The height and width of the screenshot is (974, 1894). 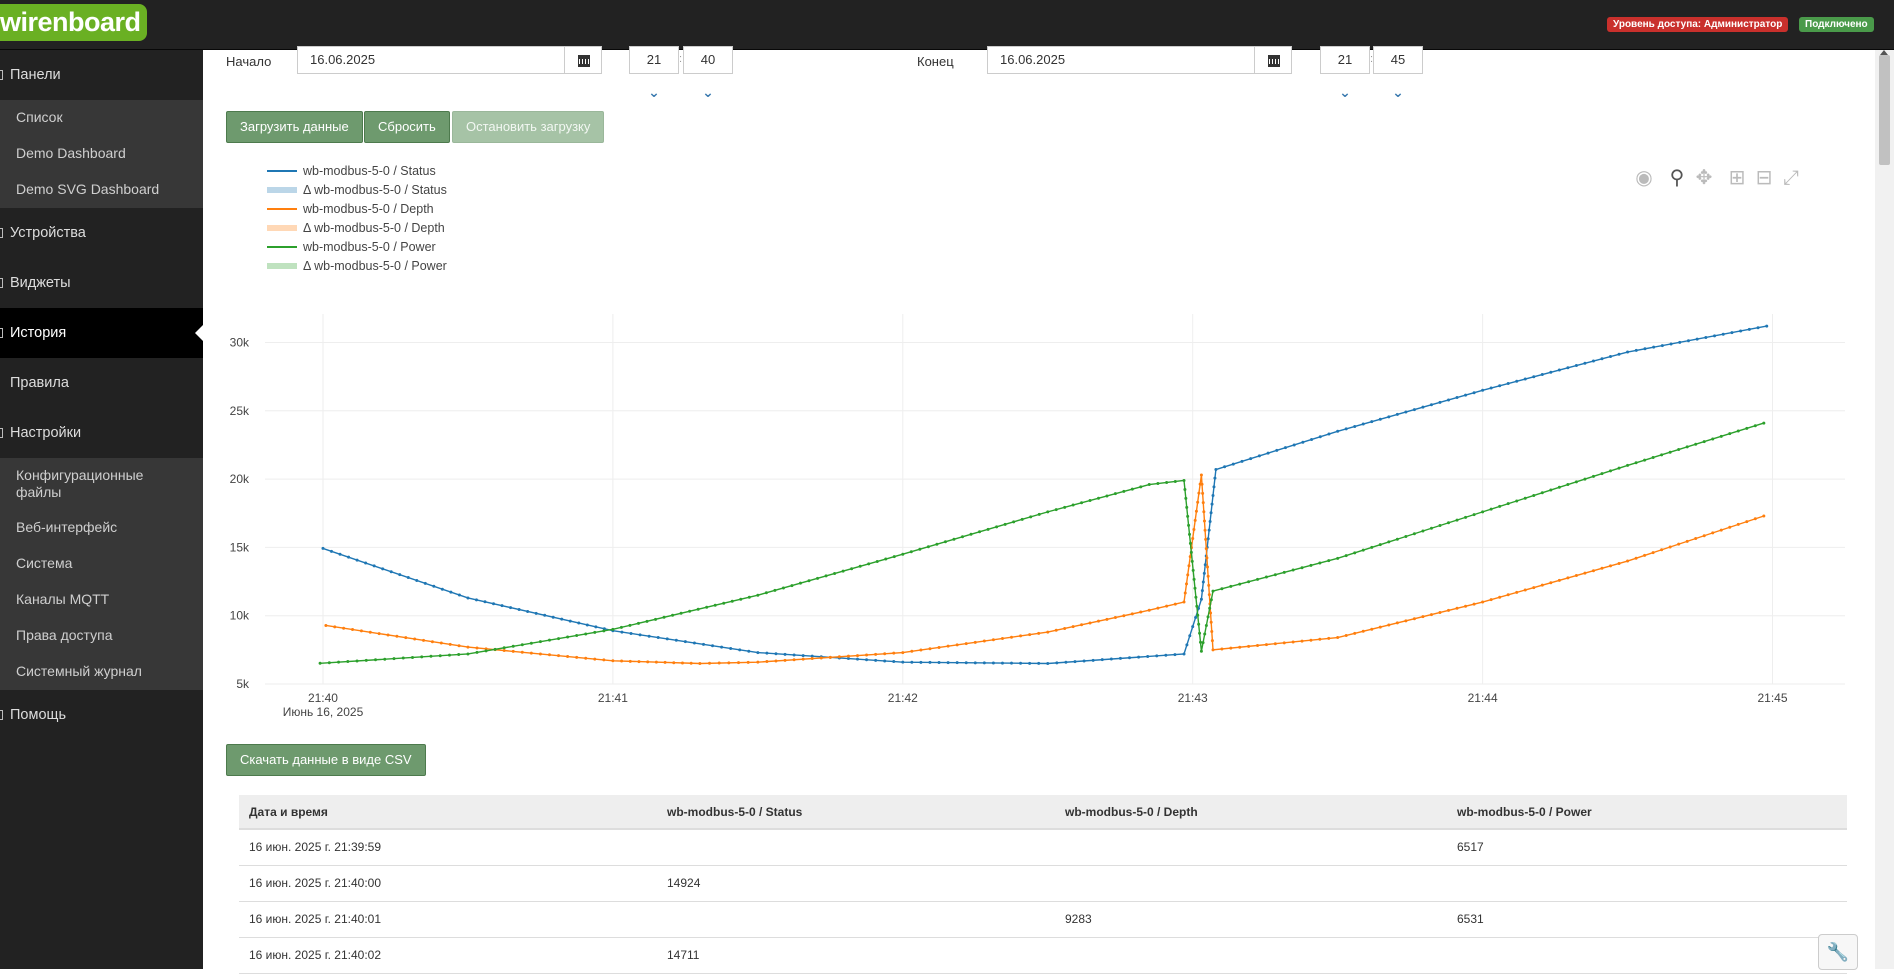 What do you see at coordinates (1884, 509) in the screenshot?
I see `page-scrollbar` at bounding box center [1884, 509].